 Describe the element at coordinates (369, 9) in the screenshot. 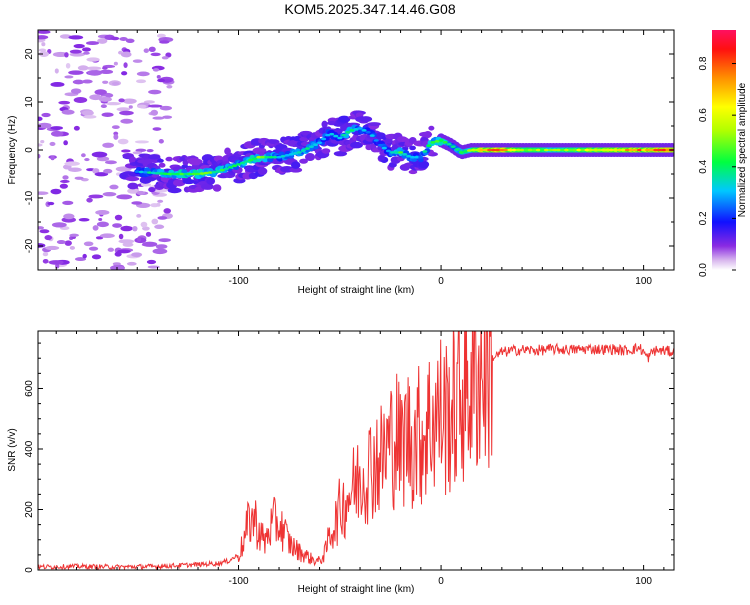

I see `chart-title: KOM5.2025.347.14.46.G08` at that location.